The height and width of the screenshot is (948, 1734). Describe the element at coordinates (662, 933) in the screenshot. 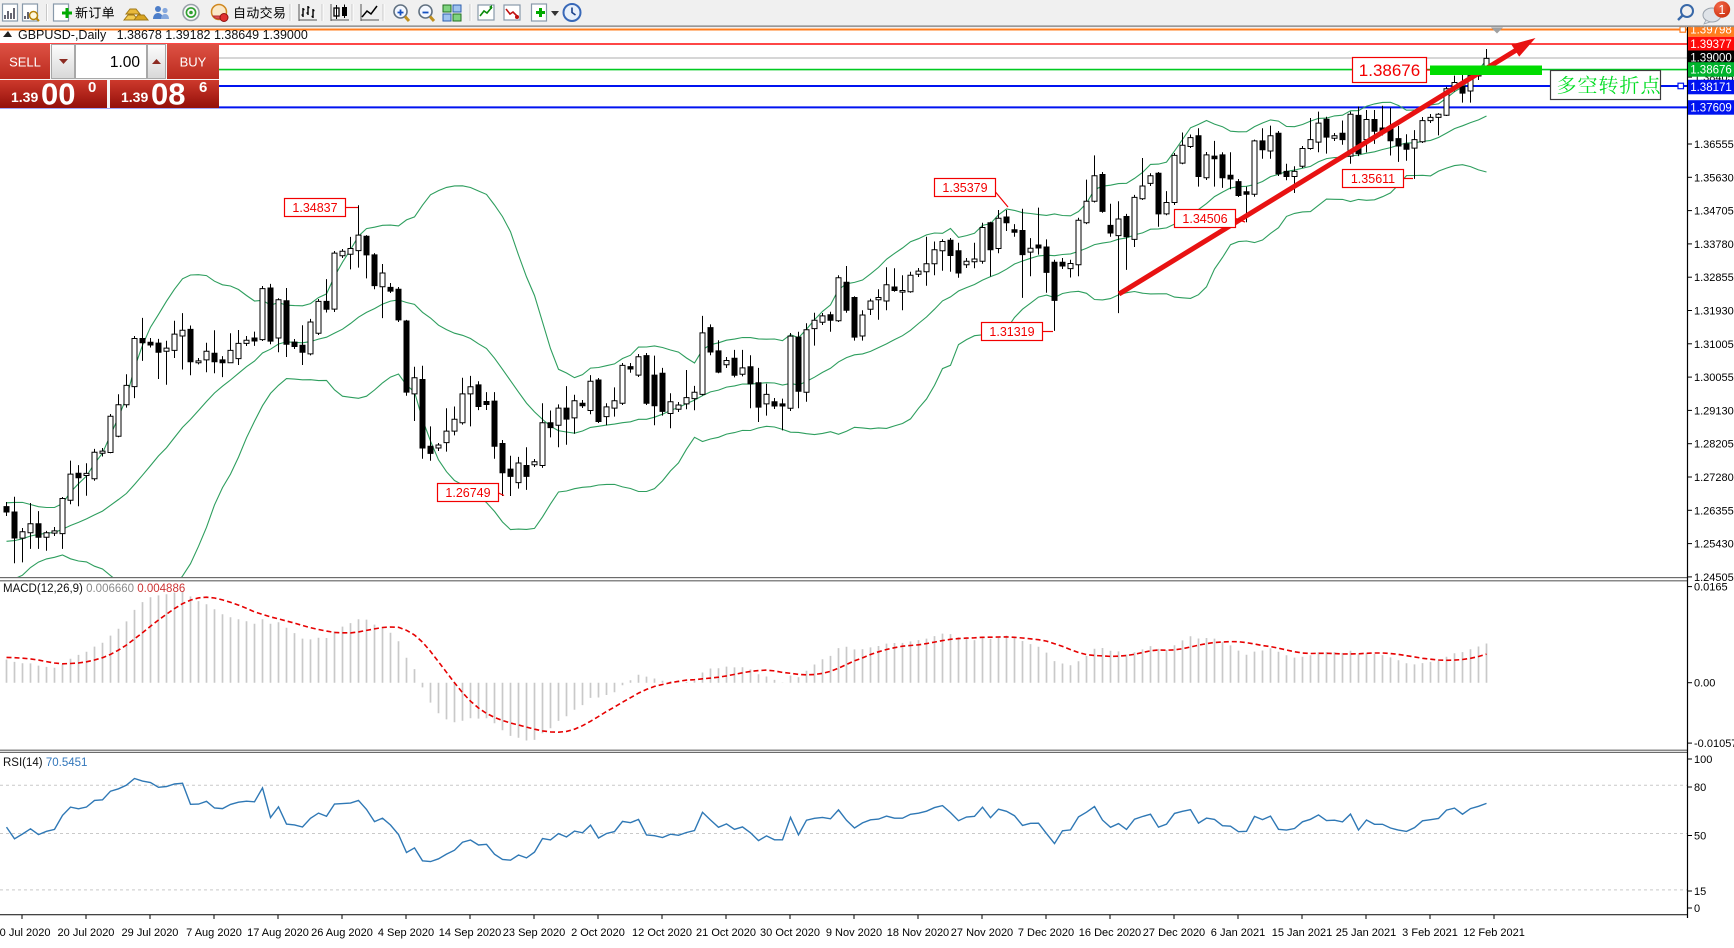

I see `svg-text: 12 Oct 2020` at that location.